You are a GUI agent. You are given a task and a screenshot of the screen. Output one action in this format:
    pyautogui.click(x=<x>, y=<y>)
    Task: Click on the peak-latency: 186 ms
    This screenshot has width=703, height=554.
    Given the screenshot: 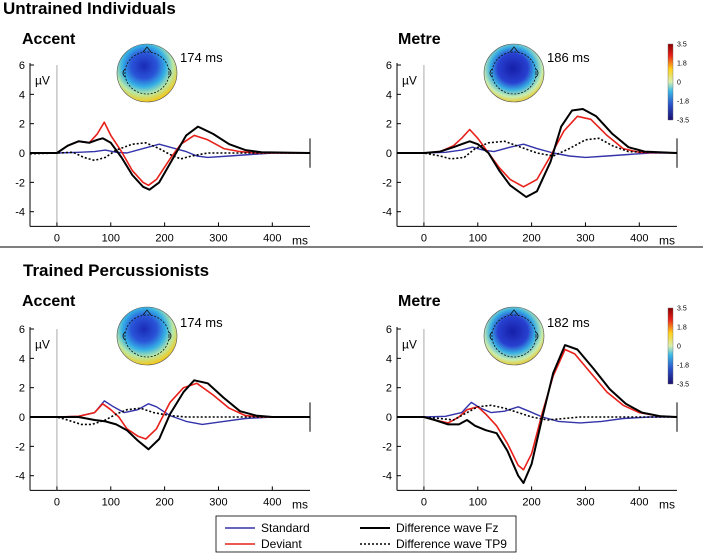 What is the action you would take?
    pyautogui.click(x=568, y=57)
    